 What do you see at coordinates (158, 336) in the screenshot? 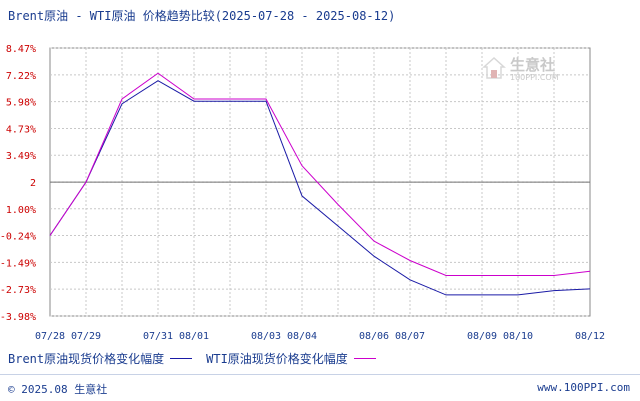
I see `x-tick-label: 07/31` at bounding box center [158, 336].